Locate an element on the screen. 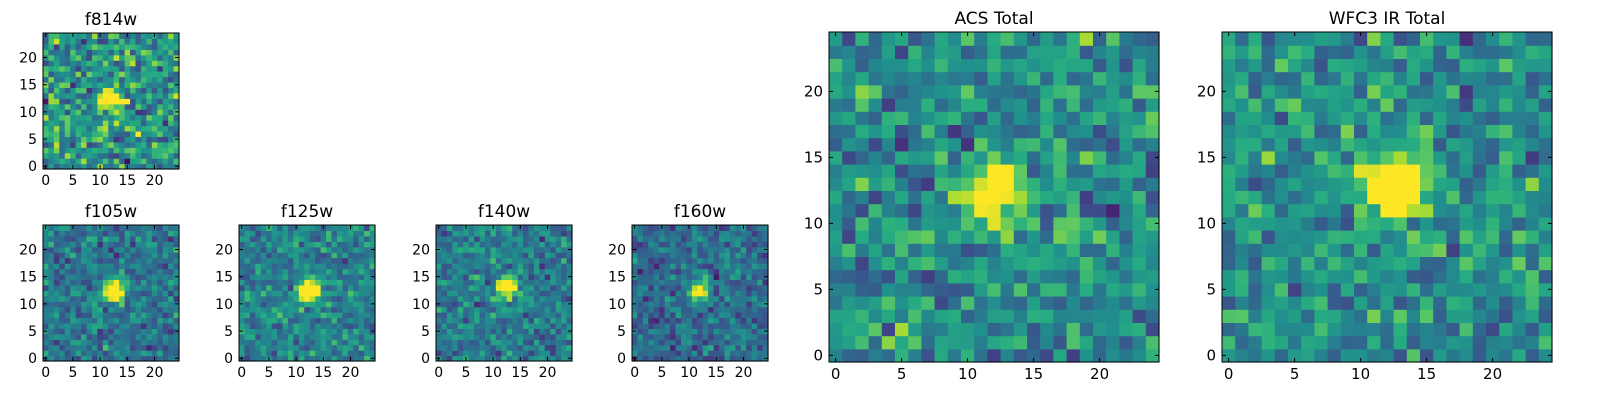  y-tick-label: 15 is located at coordinates (224, 278).